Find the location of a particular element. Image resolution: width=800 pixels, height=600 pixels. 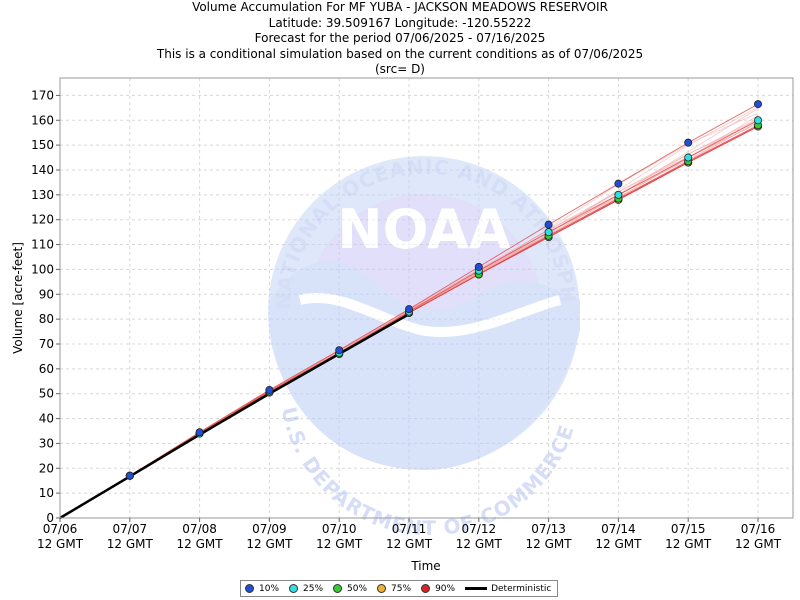

y-tick-label: 20 is located at coordinates (46, 468).